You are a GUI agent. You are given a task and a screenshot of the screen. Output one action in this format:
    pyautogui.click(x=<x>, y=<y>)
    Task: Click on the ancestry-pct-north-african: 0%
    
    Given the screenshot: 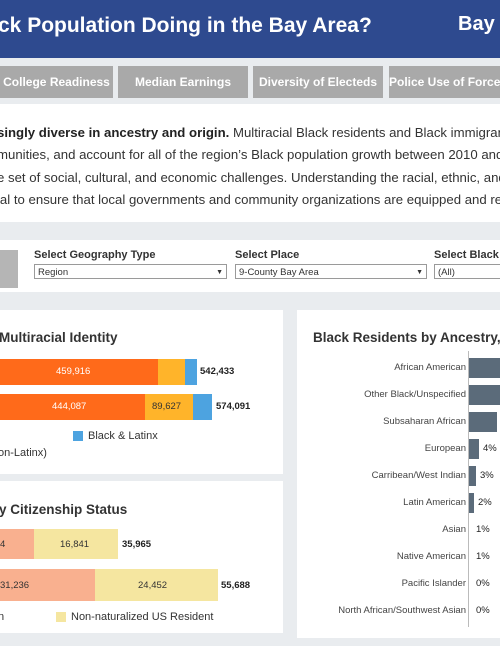 What is the action you would take?
    pyautogui.click(x=483, y=610)
    